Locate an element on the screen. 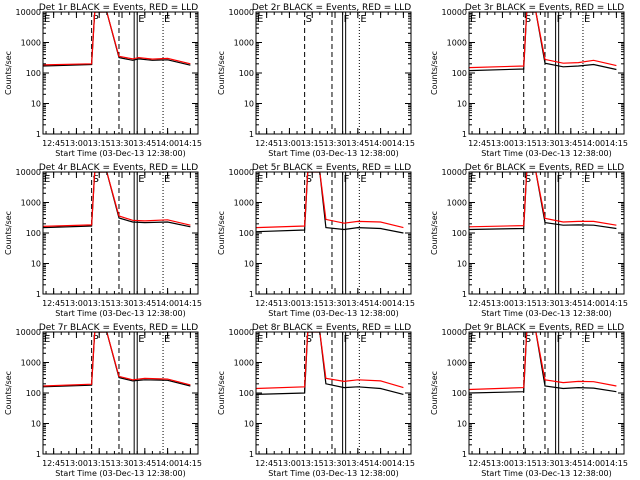 This screenshot has height=480, width=640. event-marker-label: F is located at coordinates (560, 179).